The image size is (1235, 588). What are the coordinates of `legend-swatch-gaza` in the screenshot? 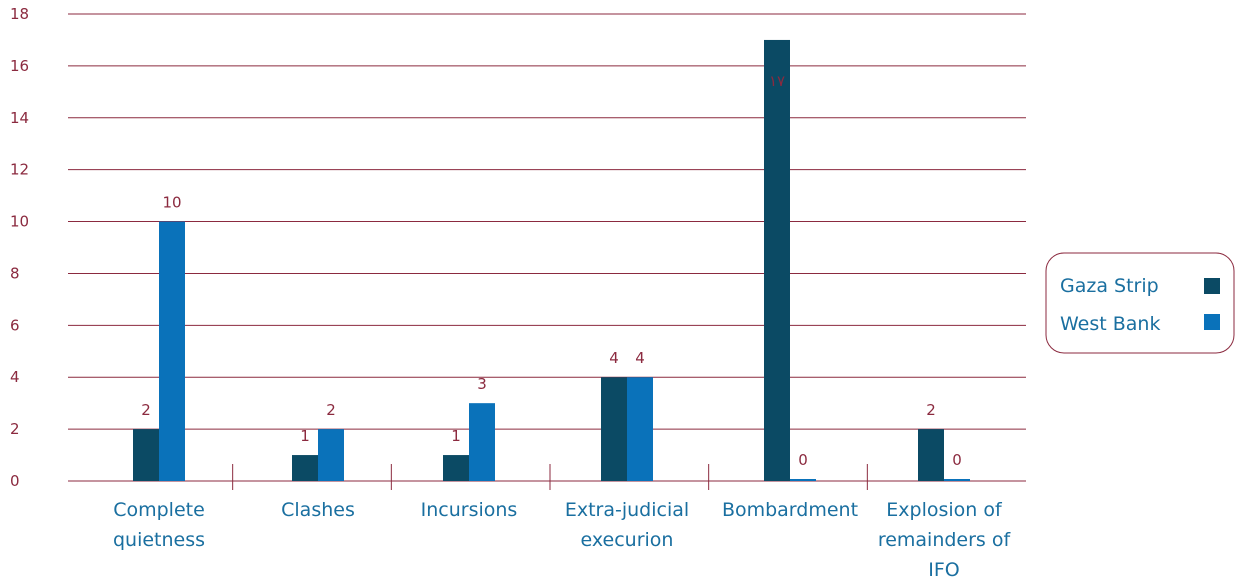 It's located at (1212, 286).